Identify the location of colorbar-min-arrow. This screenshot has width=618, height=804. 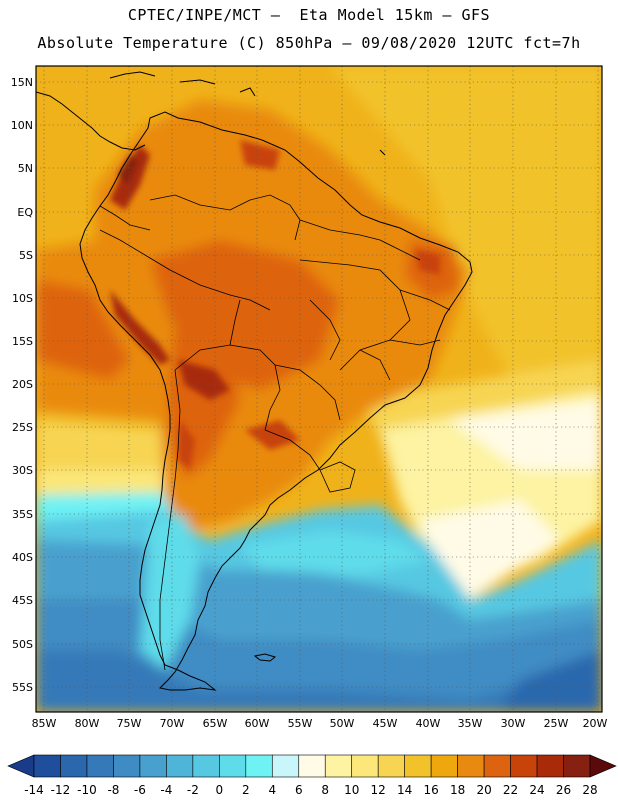
(21, 766).